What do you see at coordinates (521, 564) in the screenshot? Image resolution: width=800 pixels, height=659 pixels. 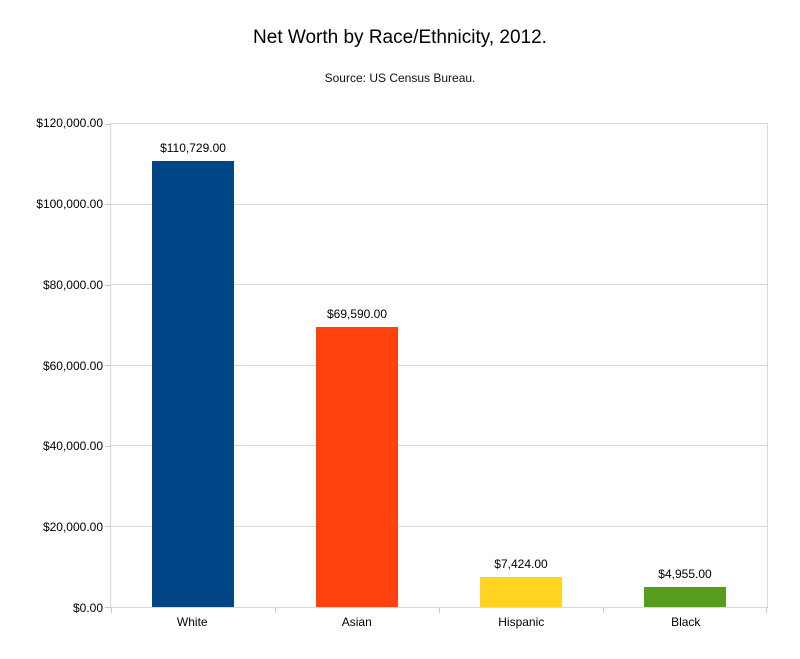 I see `bar-value-label: $7,424.00` at bounding box center [521, 564].